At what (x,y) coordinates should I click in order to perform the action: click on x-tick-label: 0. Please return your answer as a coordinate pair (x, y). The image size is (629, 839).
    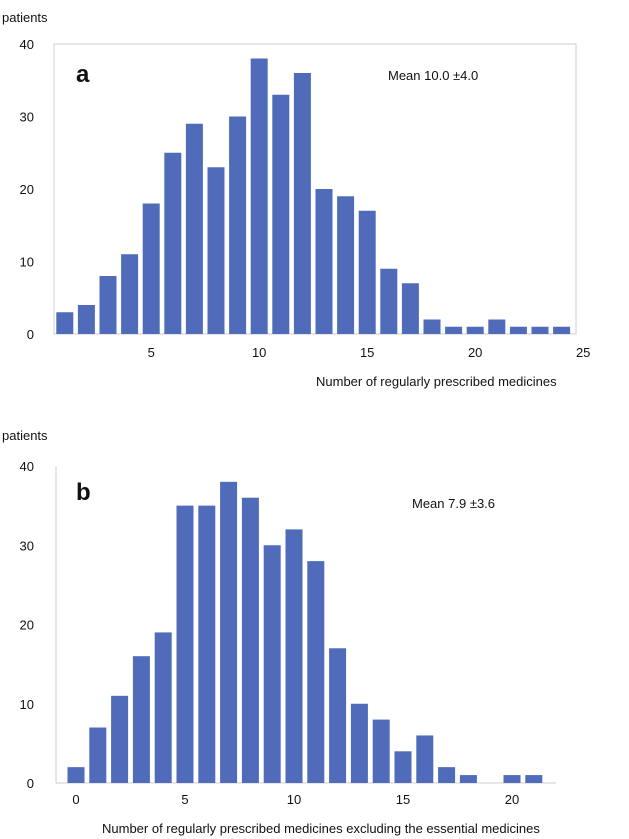
    Looking at the image, I should click on (75, 799).